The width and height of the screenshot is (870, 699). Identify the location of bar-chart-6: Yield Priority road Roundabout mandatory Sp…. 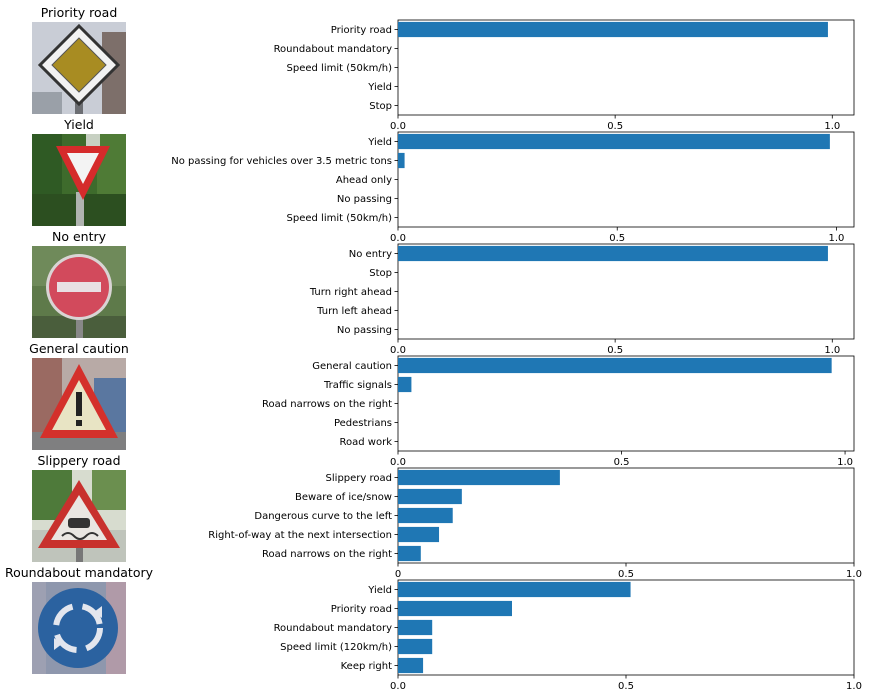
(568, 635).